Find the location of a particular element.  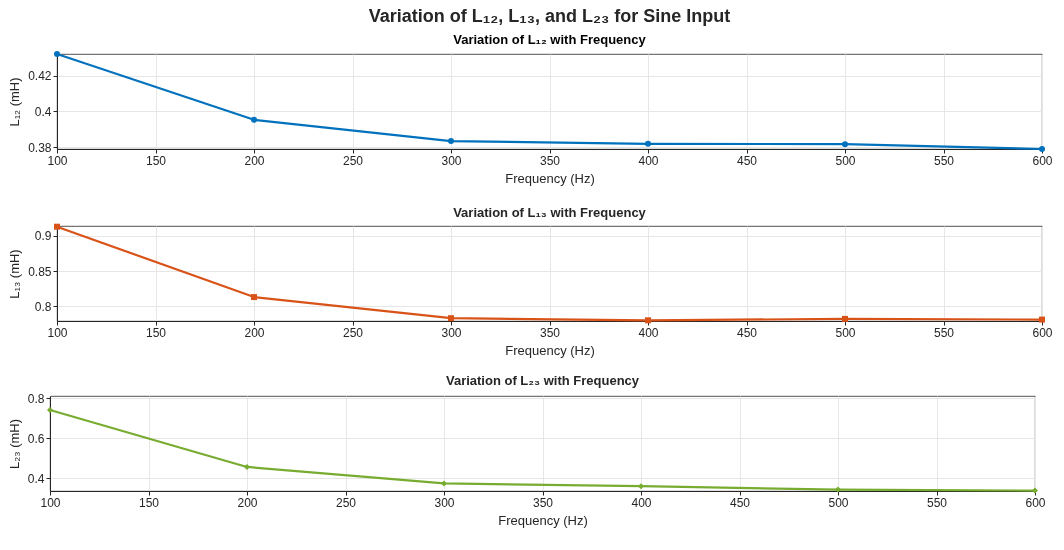

y-tick-label: 0.9 is located at coordinates (43, 236).